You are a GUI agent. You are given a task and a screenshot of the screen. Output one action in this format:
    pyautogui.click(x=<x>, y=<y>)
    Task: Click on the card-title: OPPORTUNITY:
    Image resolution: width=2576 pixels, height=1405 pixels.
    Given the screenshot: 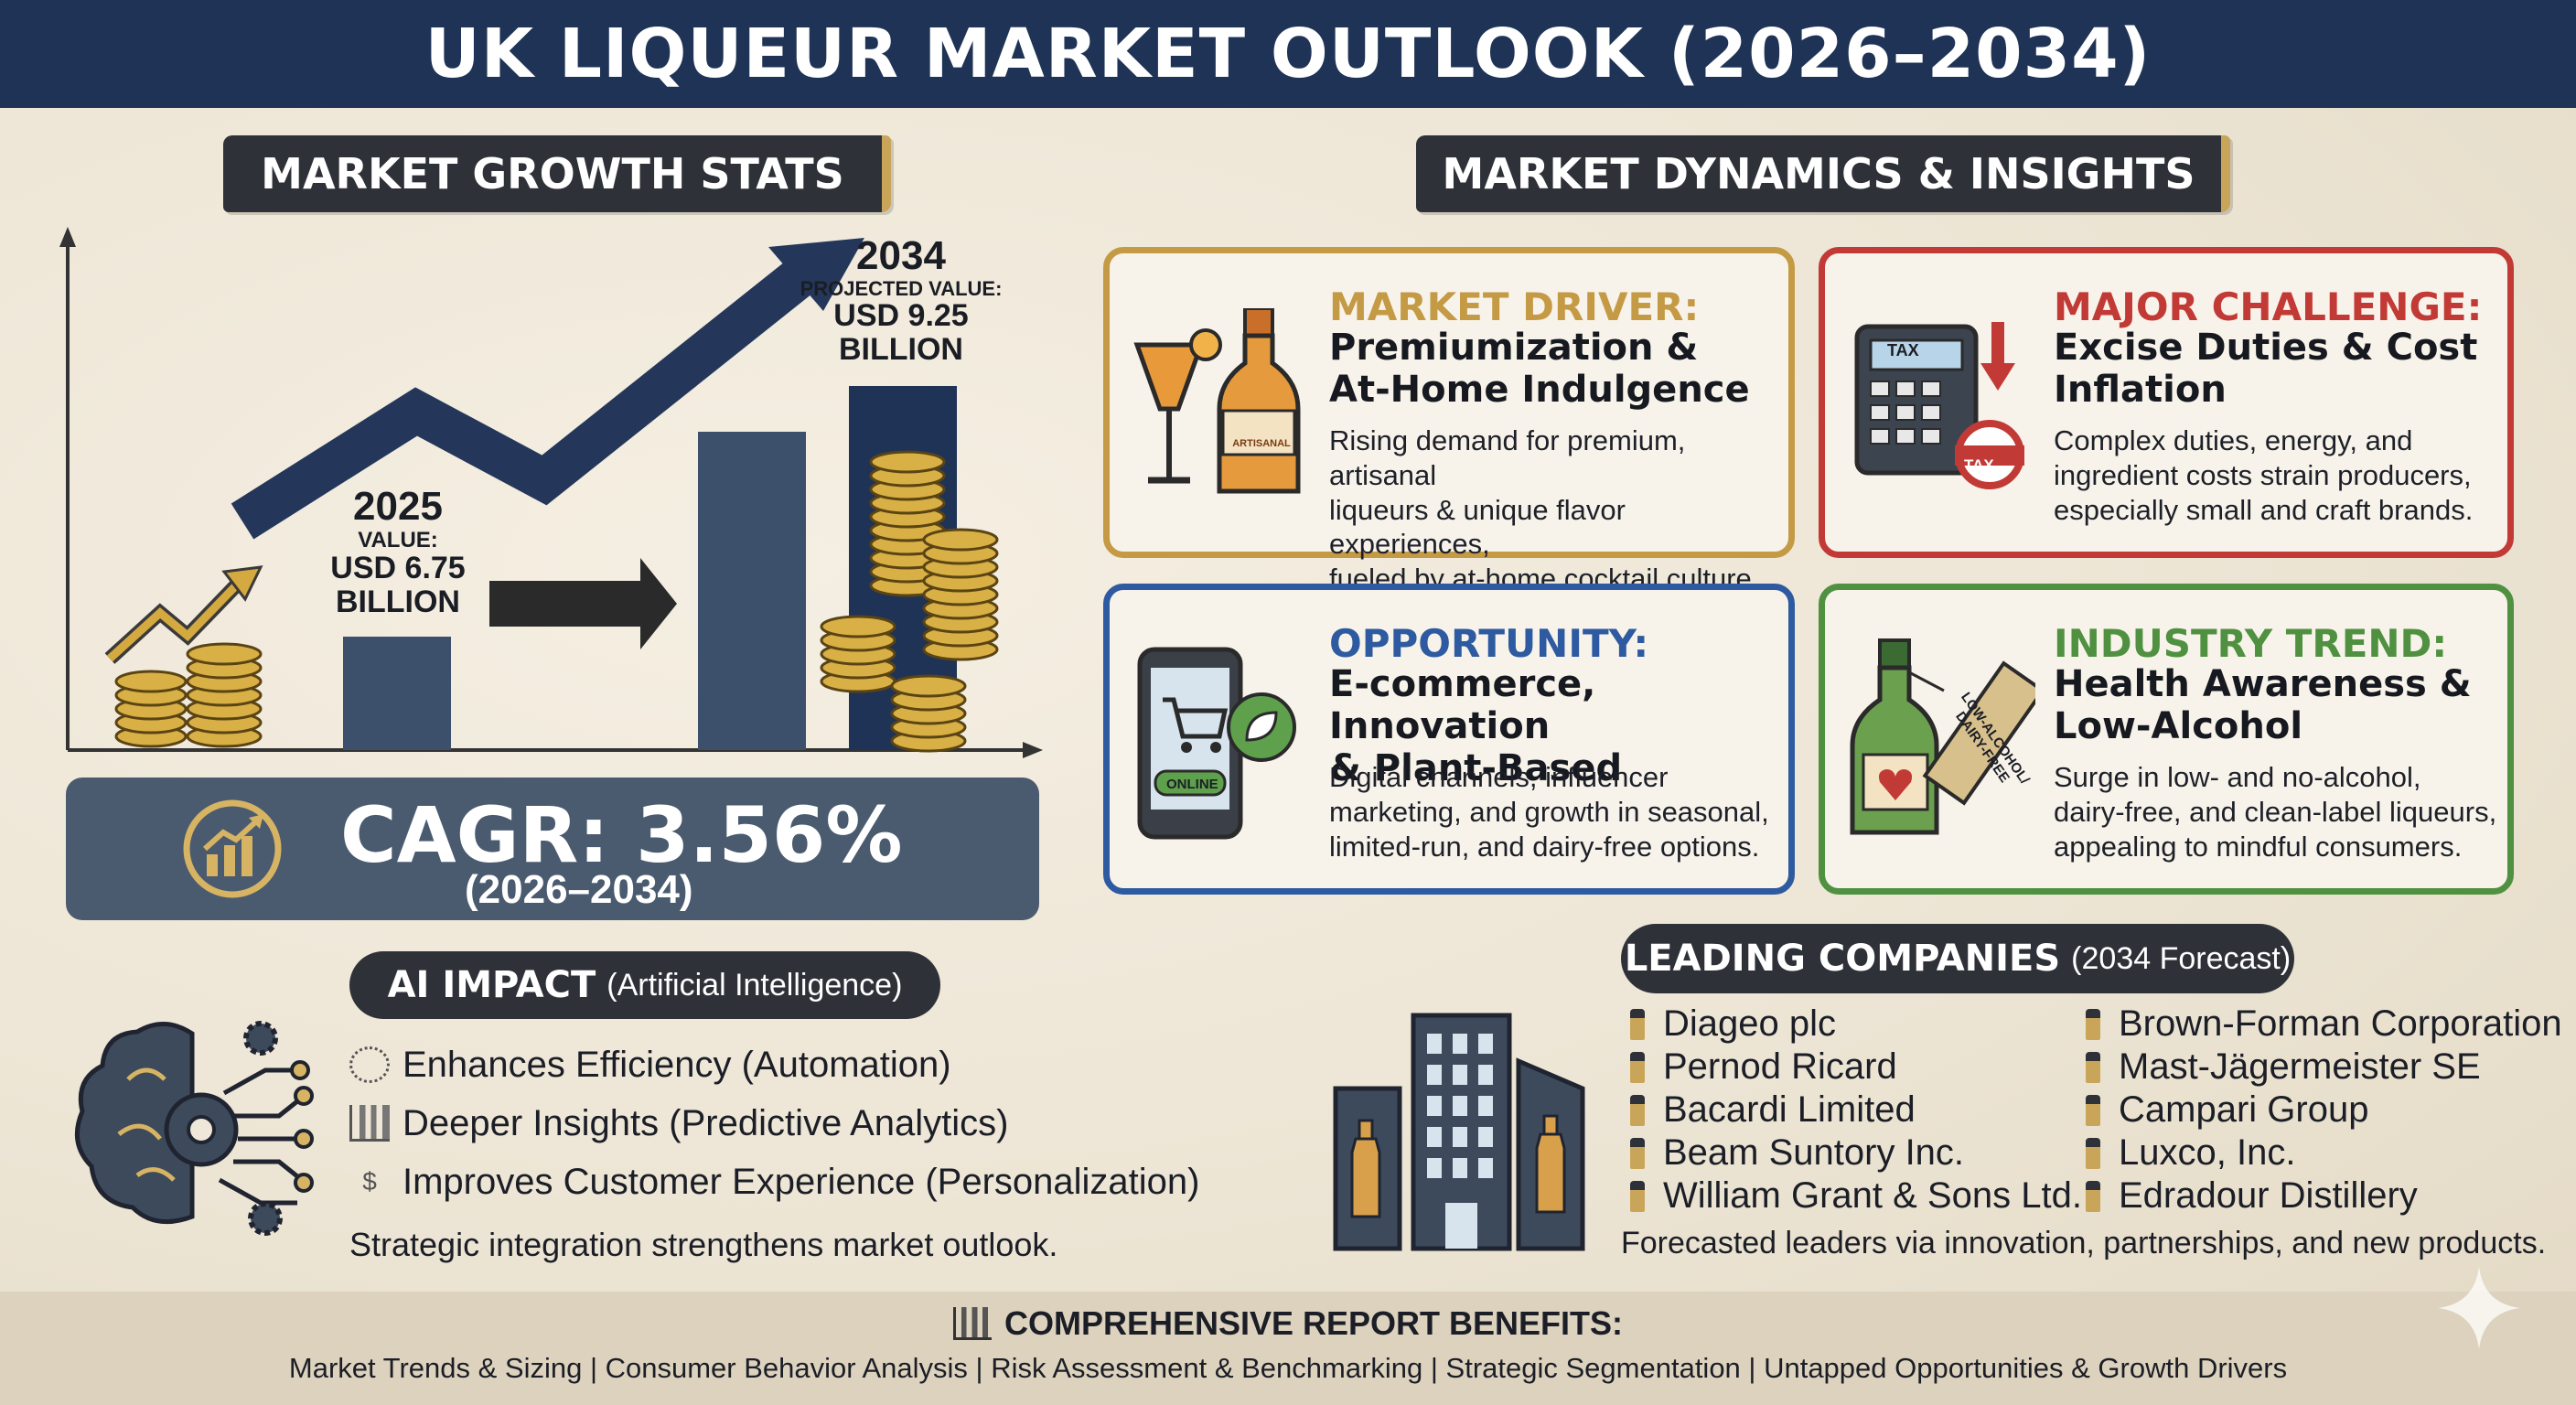 What is the action you would take?
    pyautogui.click(x=1489, y=644)
    